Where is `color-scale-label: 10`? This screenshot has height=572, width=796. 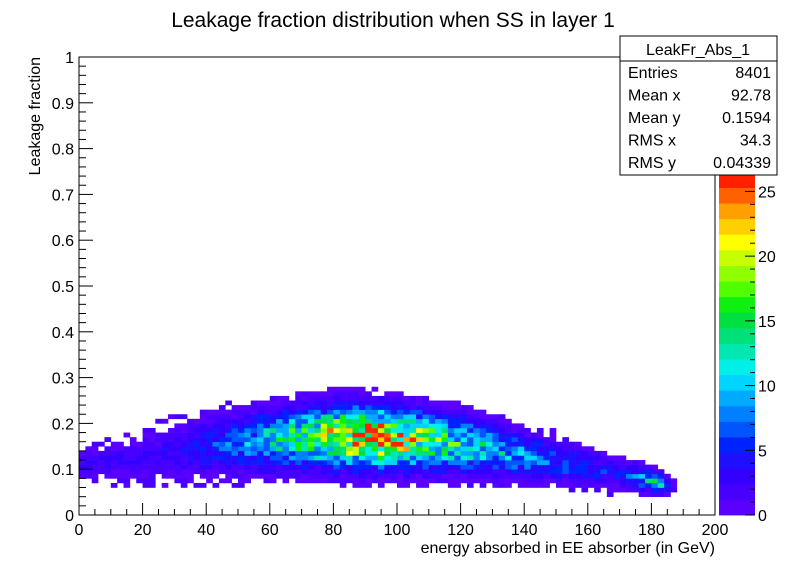
color-scale-label: 10 is located at coordinates (767, 387).